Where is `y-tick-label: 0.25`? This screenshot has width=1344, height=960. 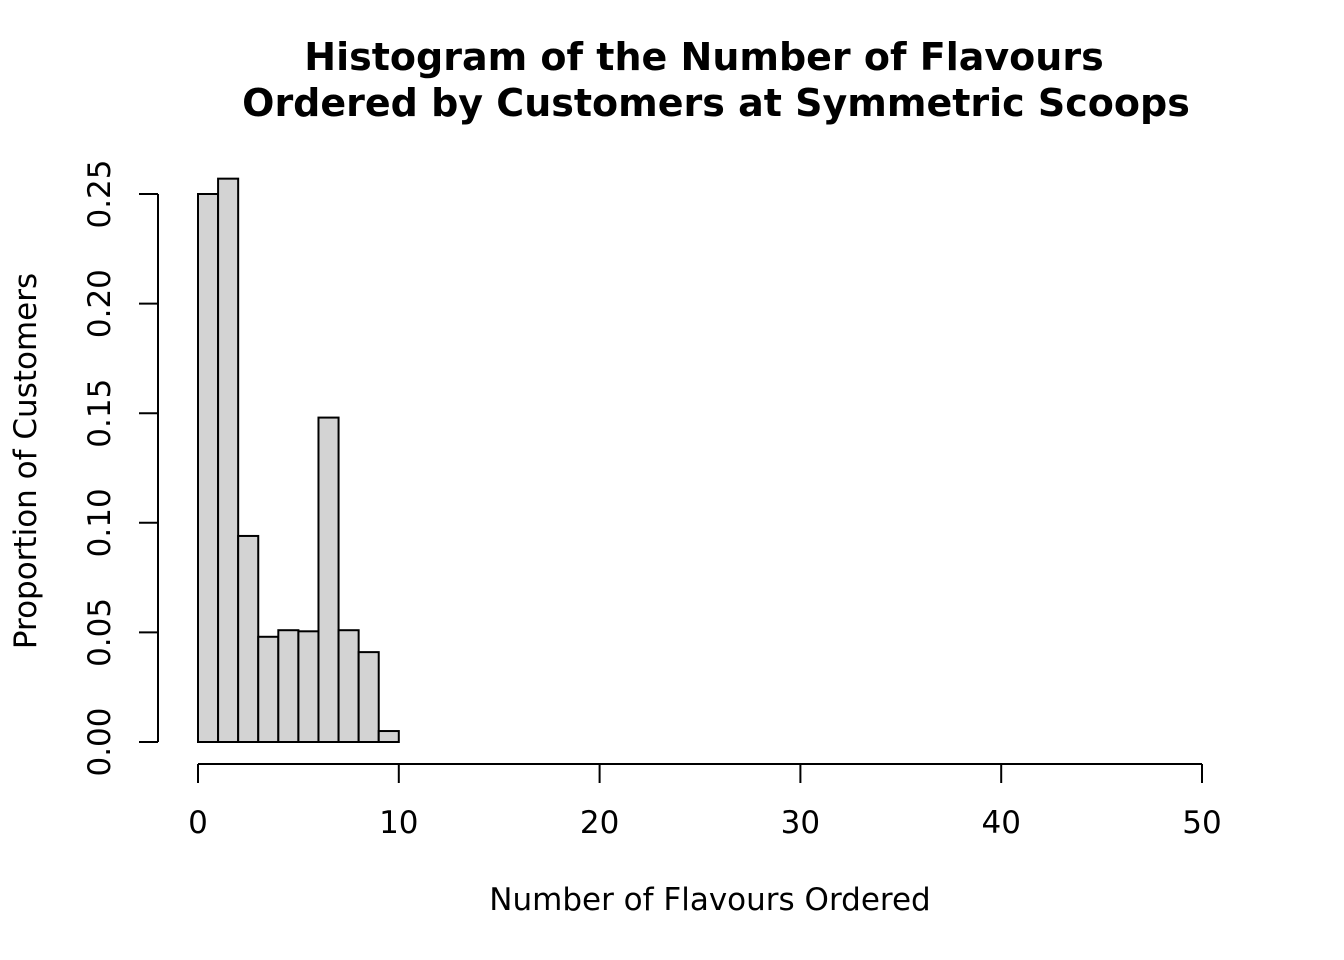 y-tick-label: 0.25 is located at coordinates (100, 193).